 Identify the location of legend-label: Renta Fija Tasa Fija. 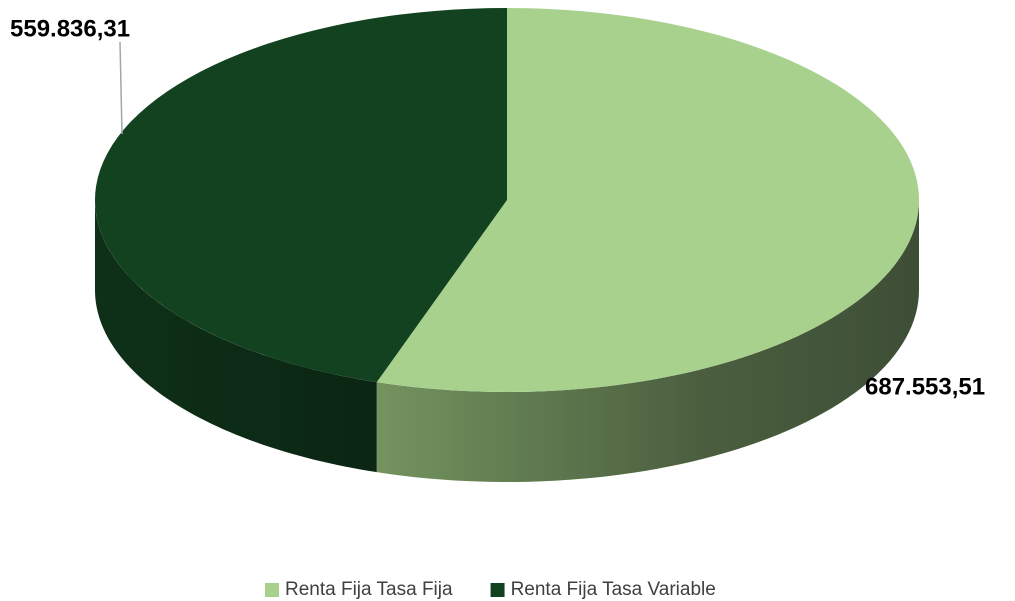
(369, 589).